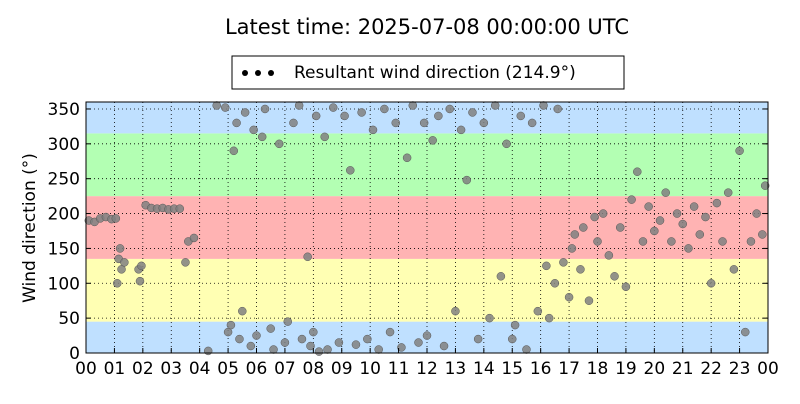  What do you see at coordinates (64, 110) in the screenshot?
I see `y-tick-label: 350` at bounding box center [64, 110].